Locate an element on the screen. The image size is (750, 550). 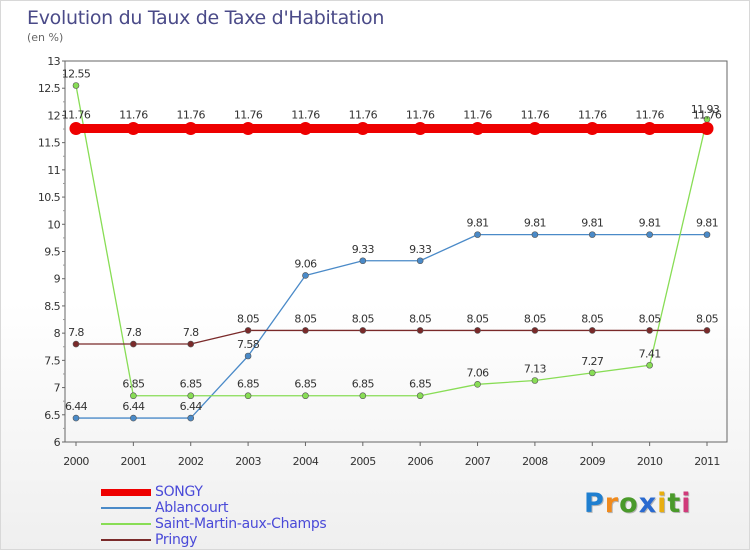
logo-letter: o is located at coordinates (629, 503).